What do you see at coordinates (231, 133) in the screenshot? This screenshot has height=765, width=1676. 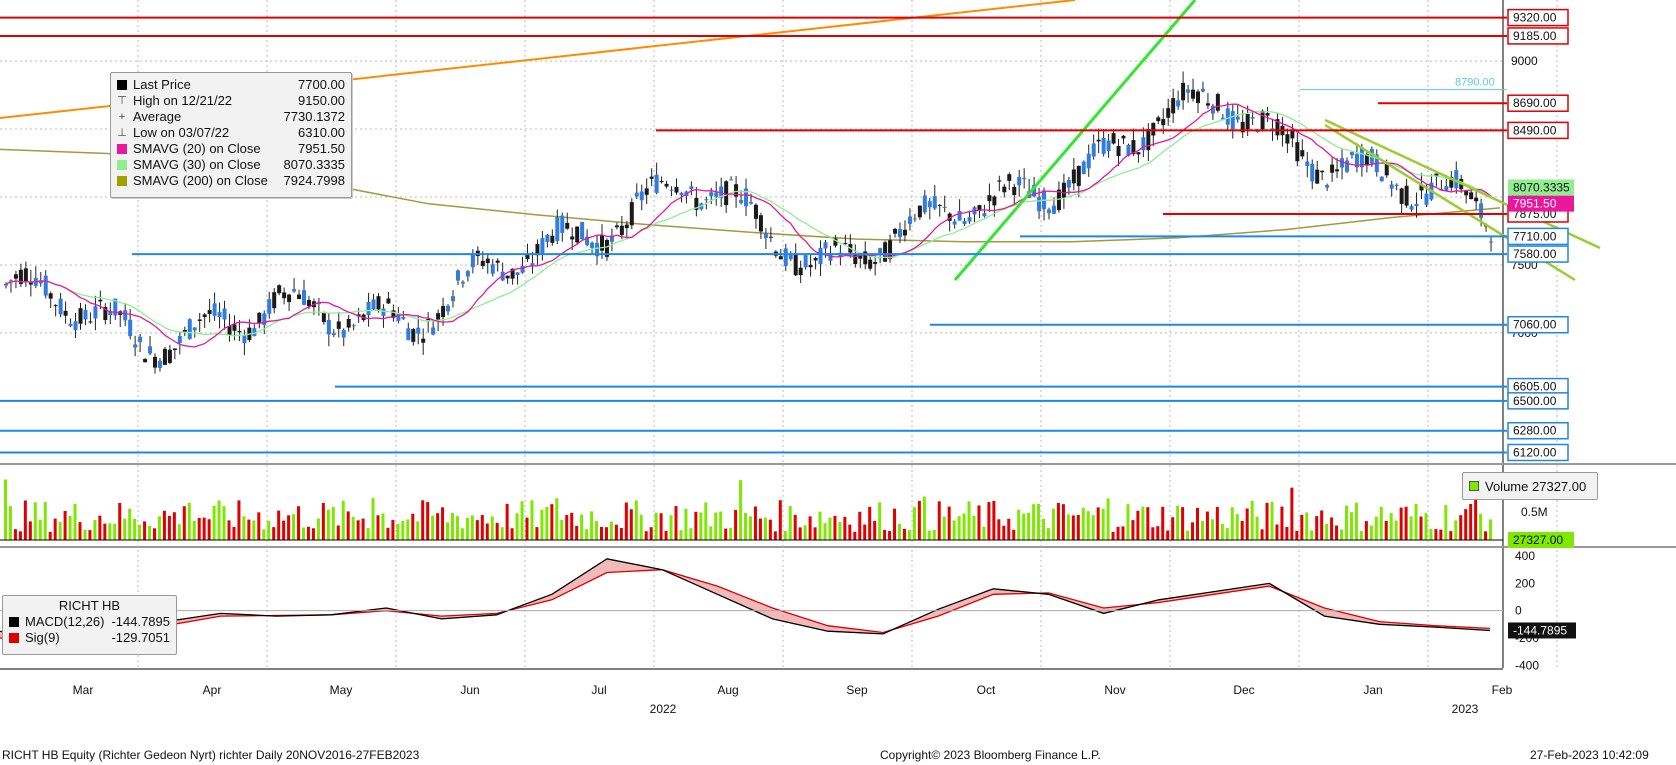 I see `legend-row-low: ⊥ Low on 03/07/22 6310.00` at bounding box center [231, 133].